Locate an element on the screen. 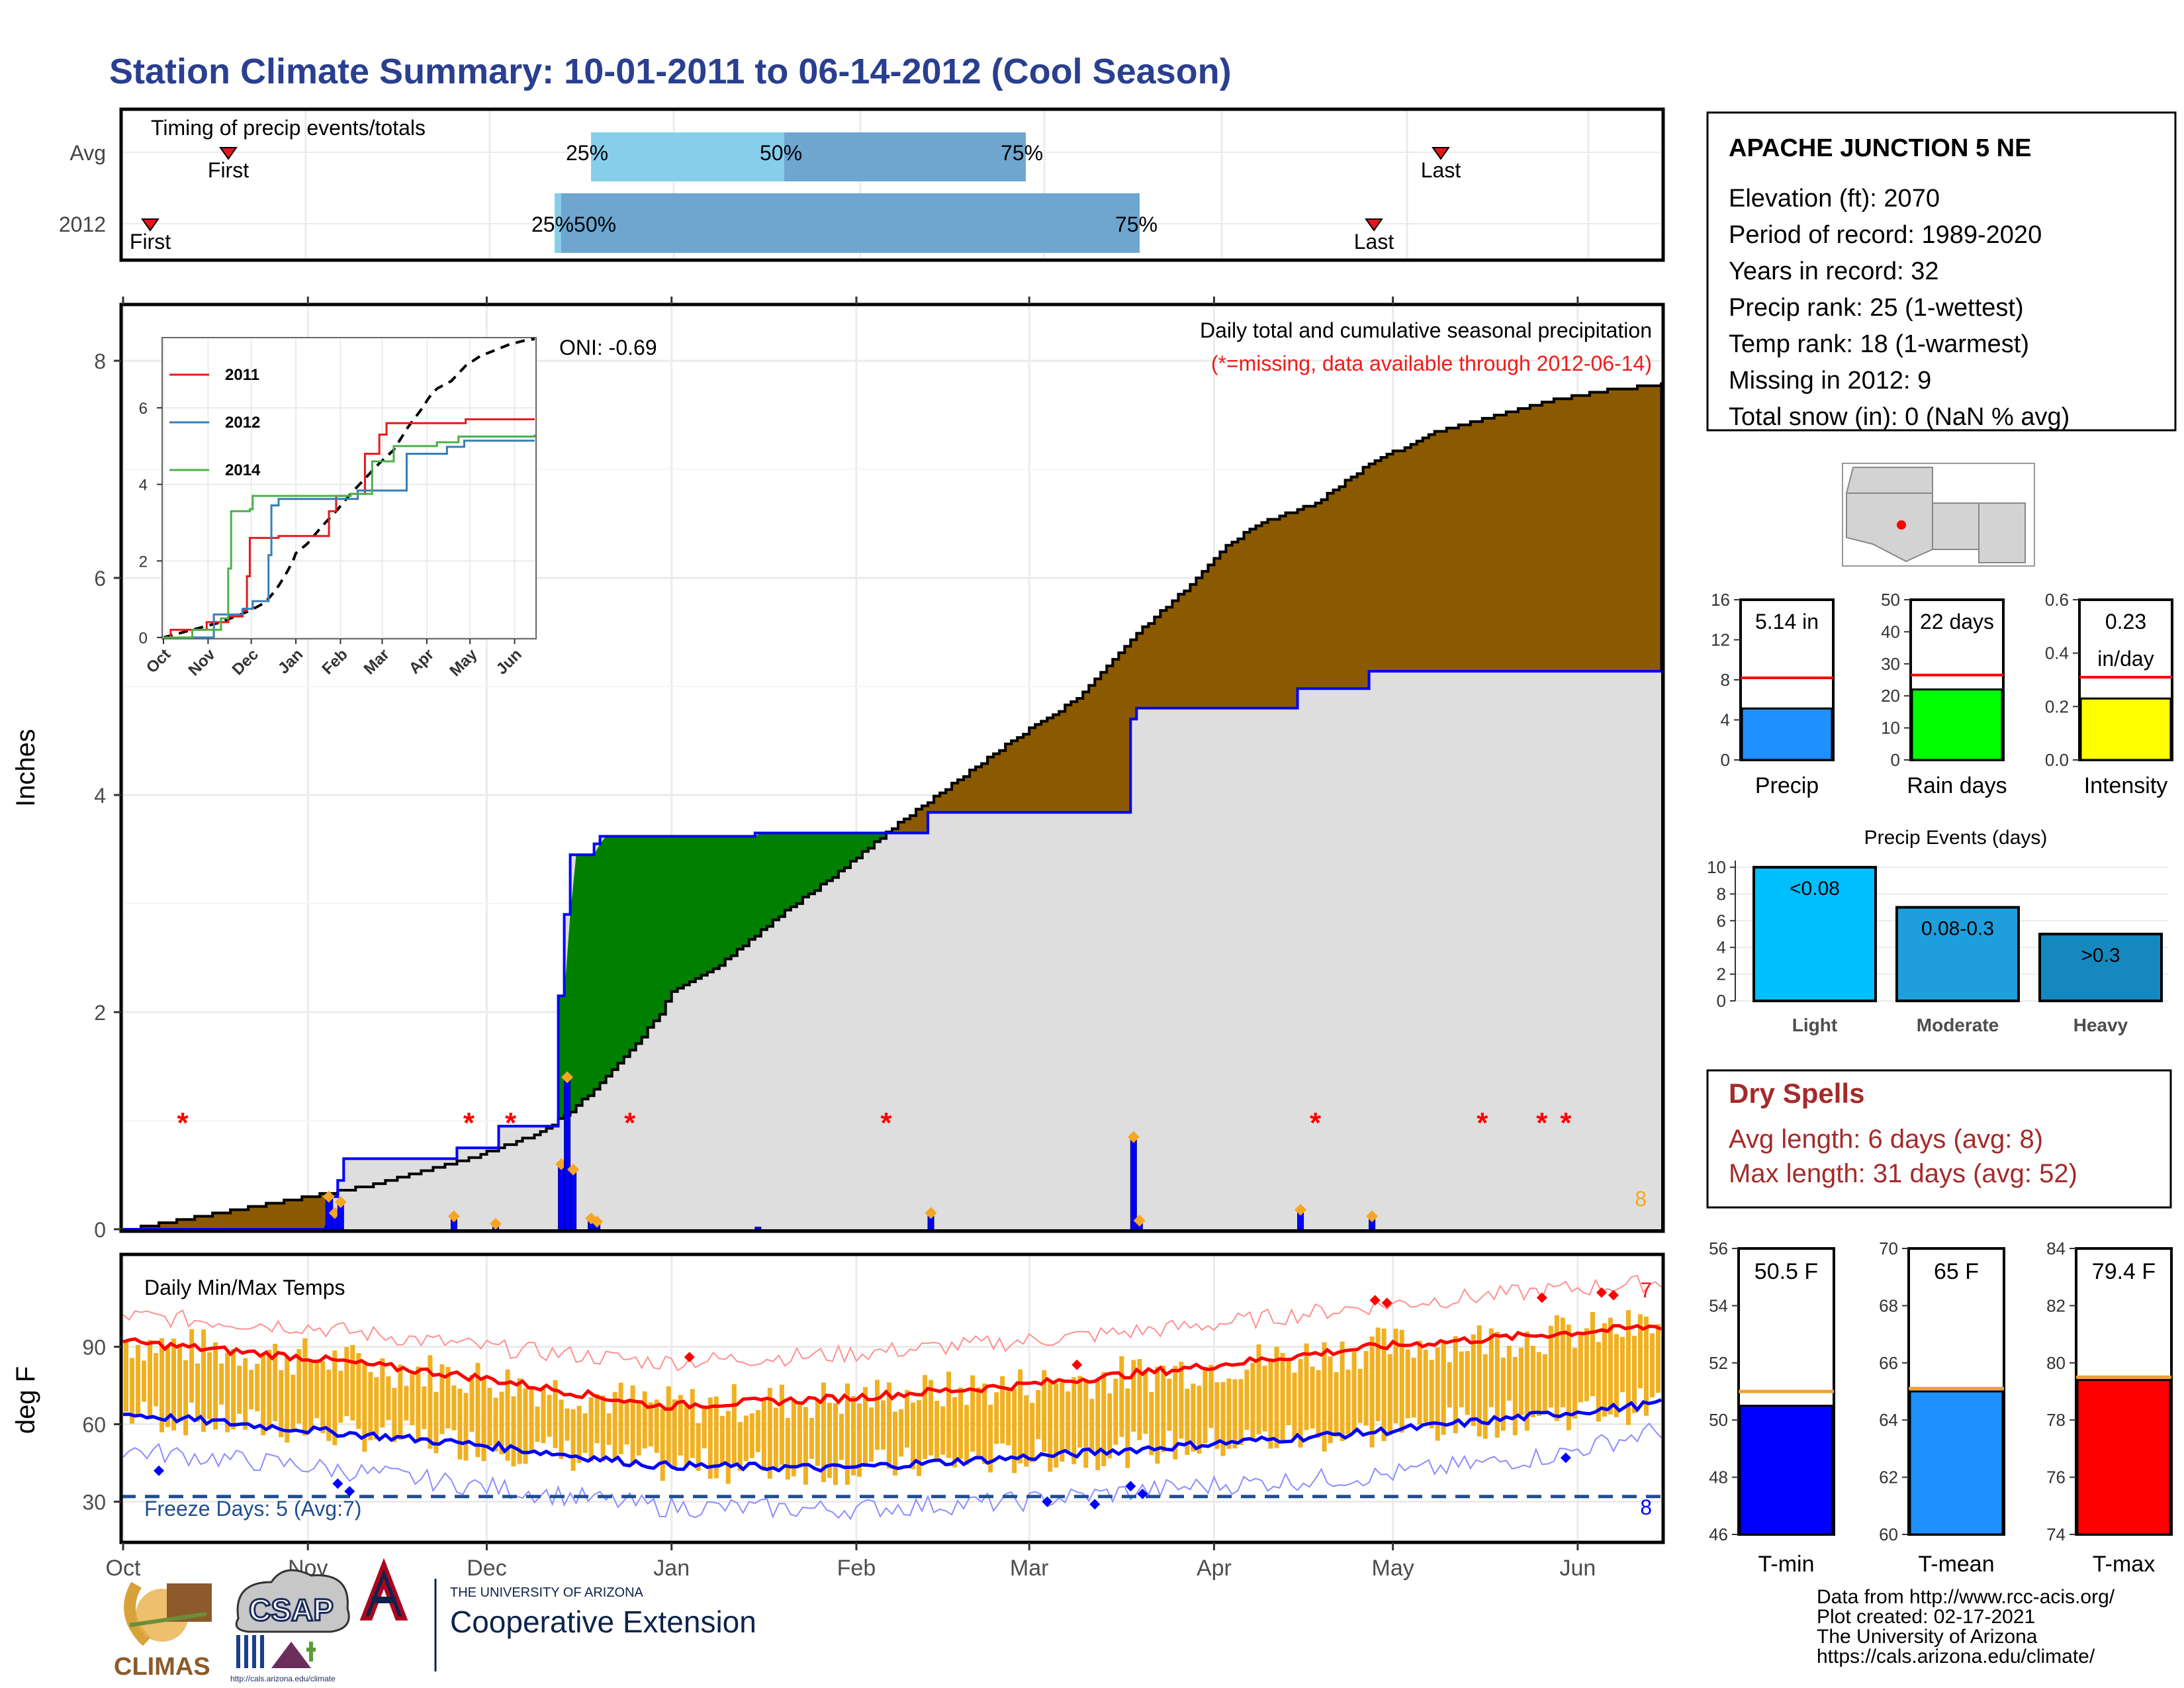  record-high-diamond-icon is located at coordinates (689, 1358).